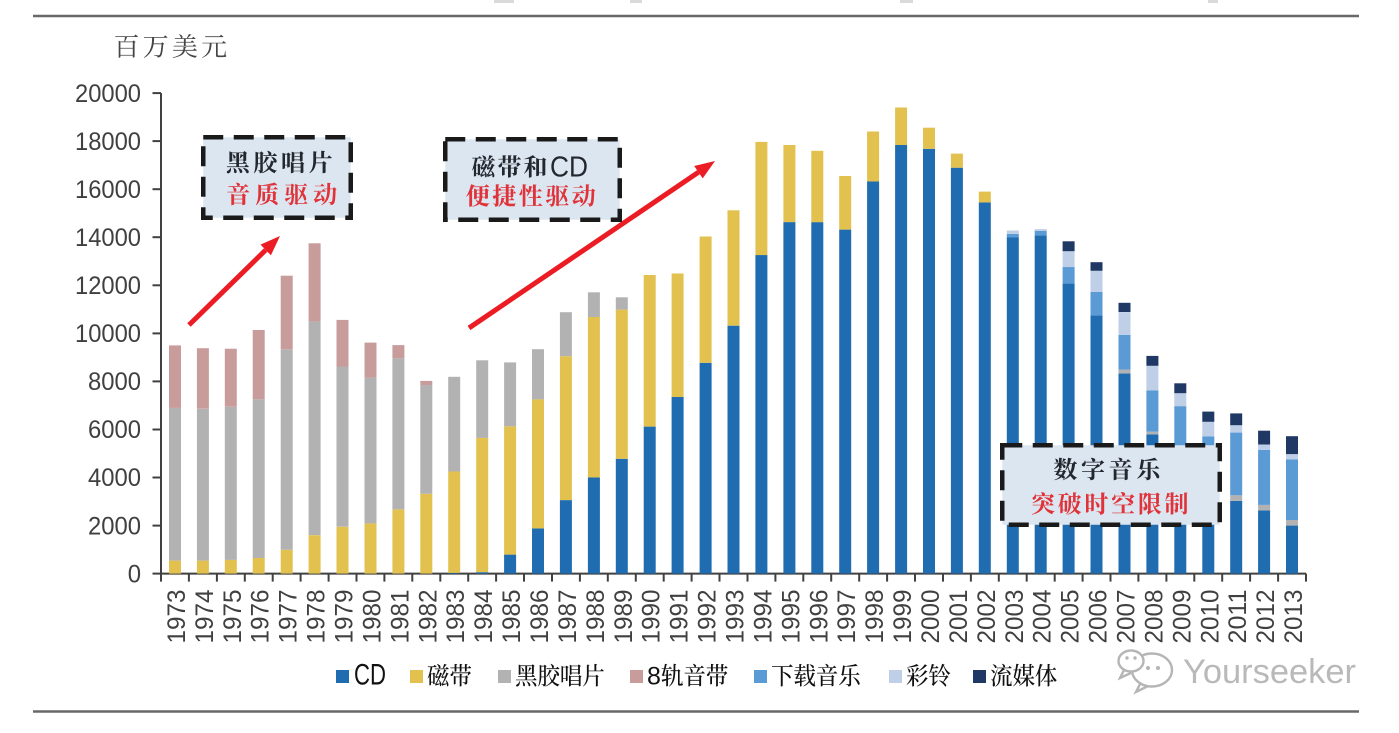 The image size is (1399, 733). Describe the element at coordinates (1182, 617) in the screenshot. I see `svg-text: 2009` at that location.